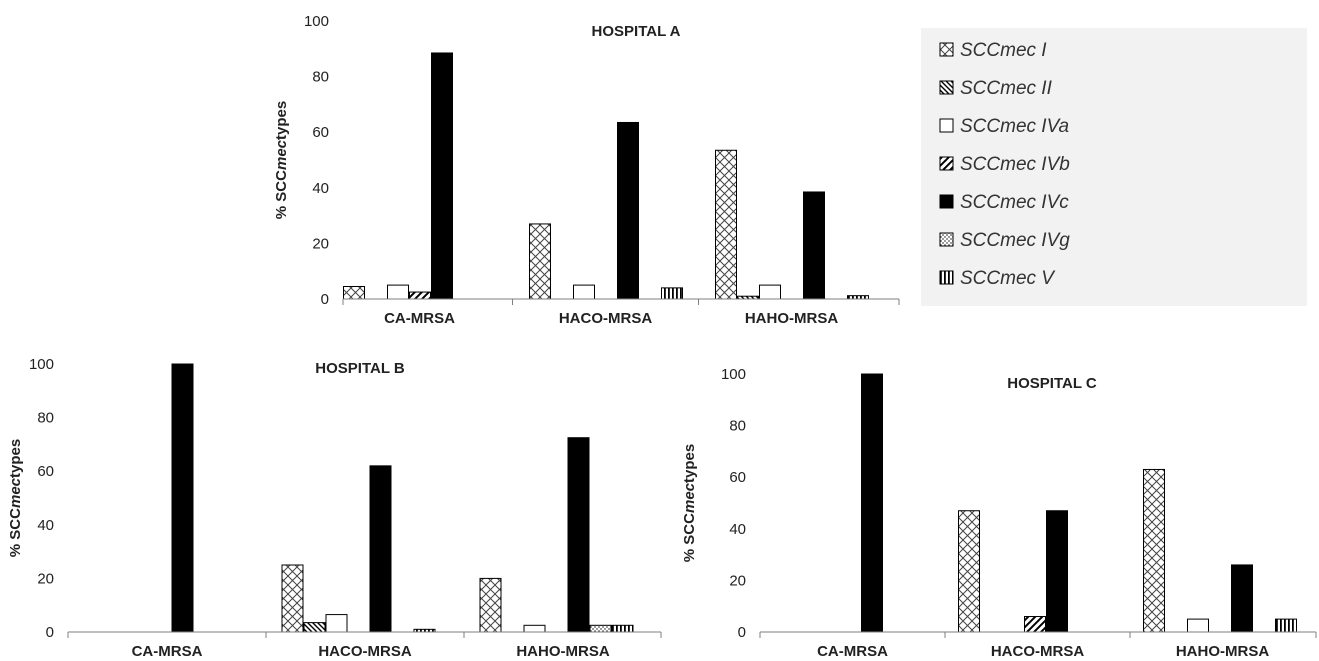  I want to click on legend-entry: SCCmec V, so click(1008, 278).